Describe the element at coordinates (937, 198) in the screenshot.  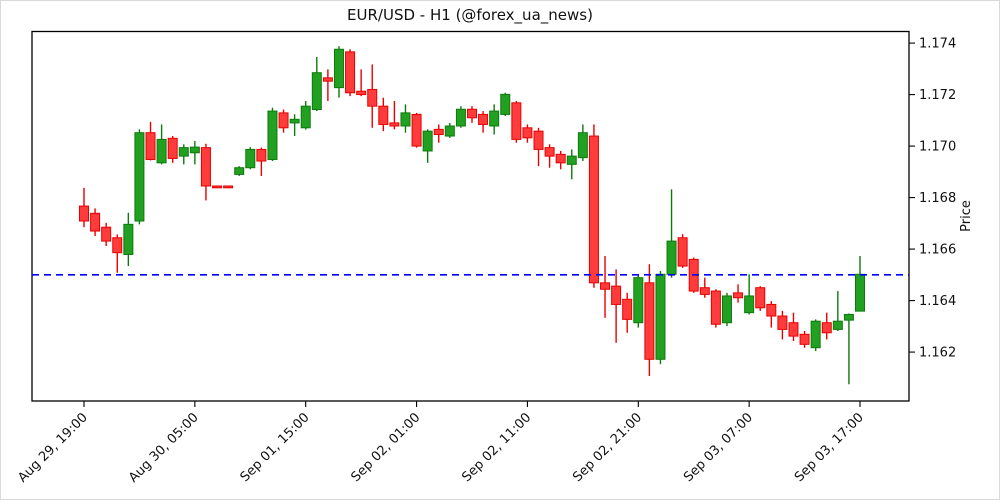
I see `y-tick-label: 1.168` at that location.